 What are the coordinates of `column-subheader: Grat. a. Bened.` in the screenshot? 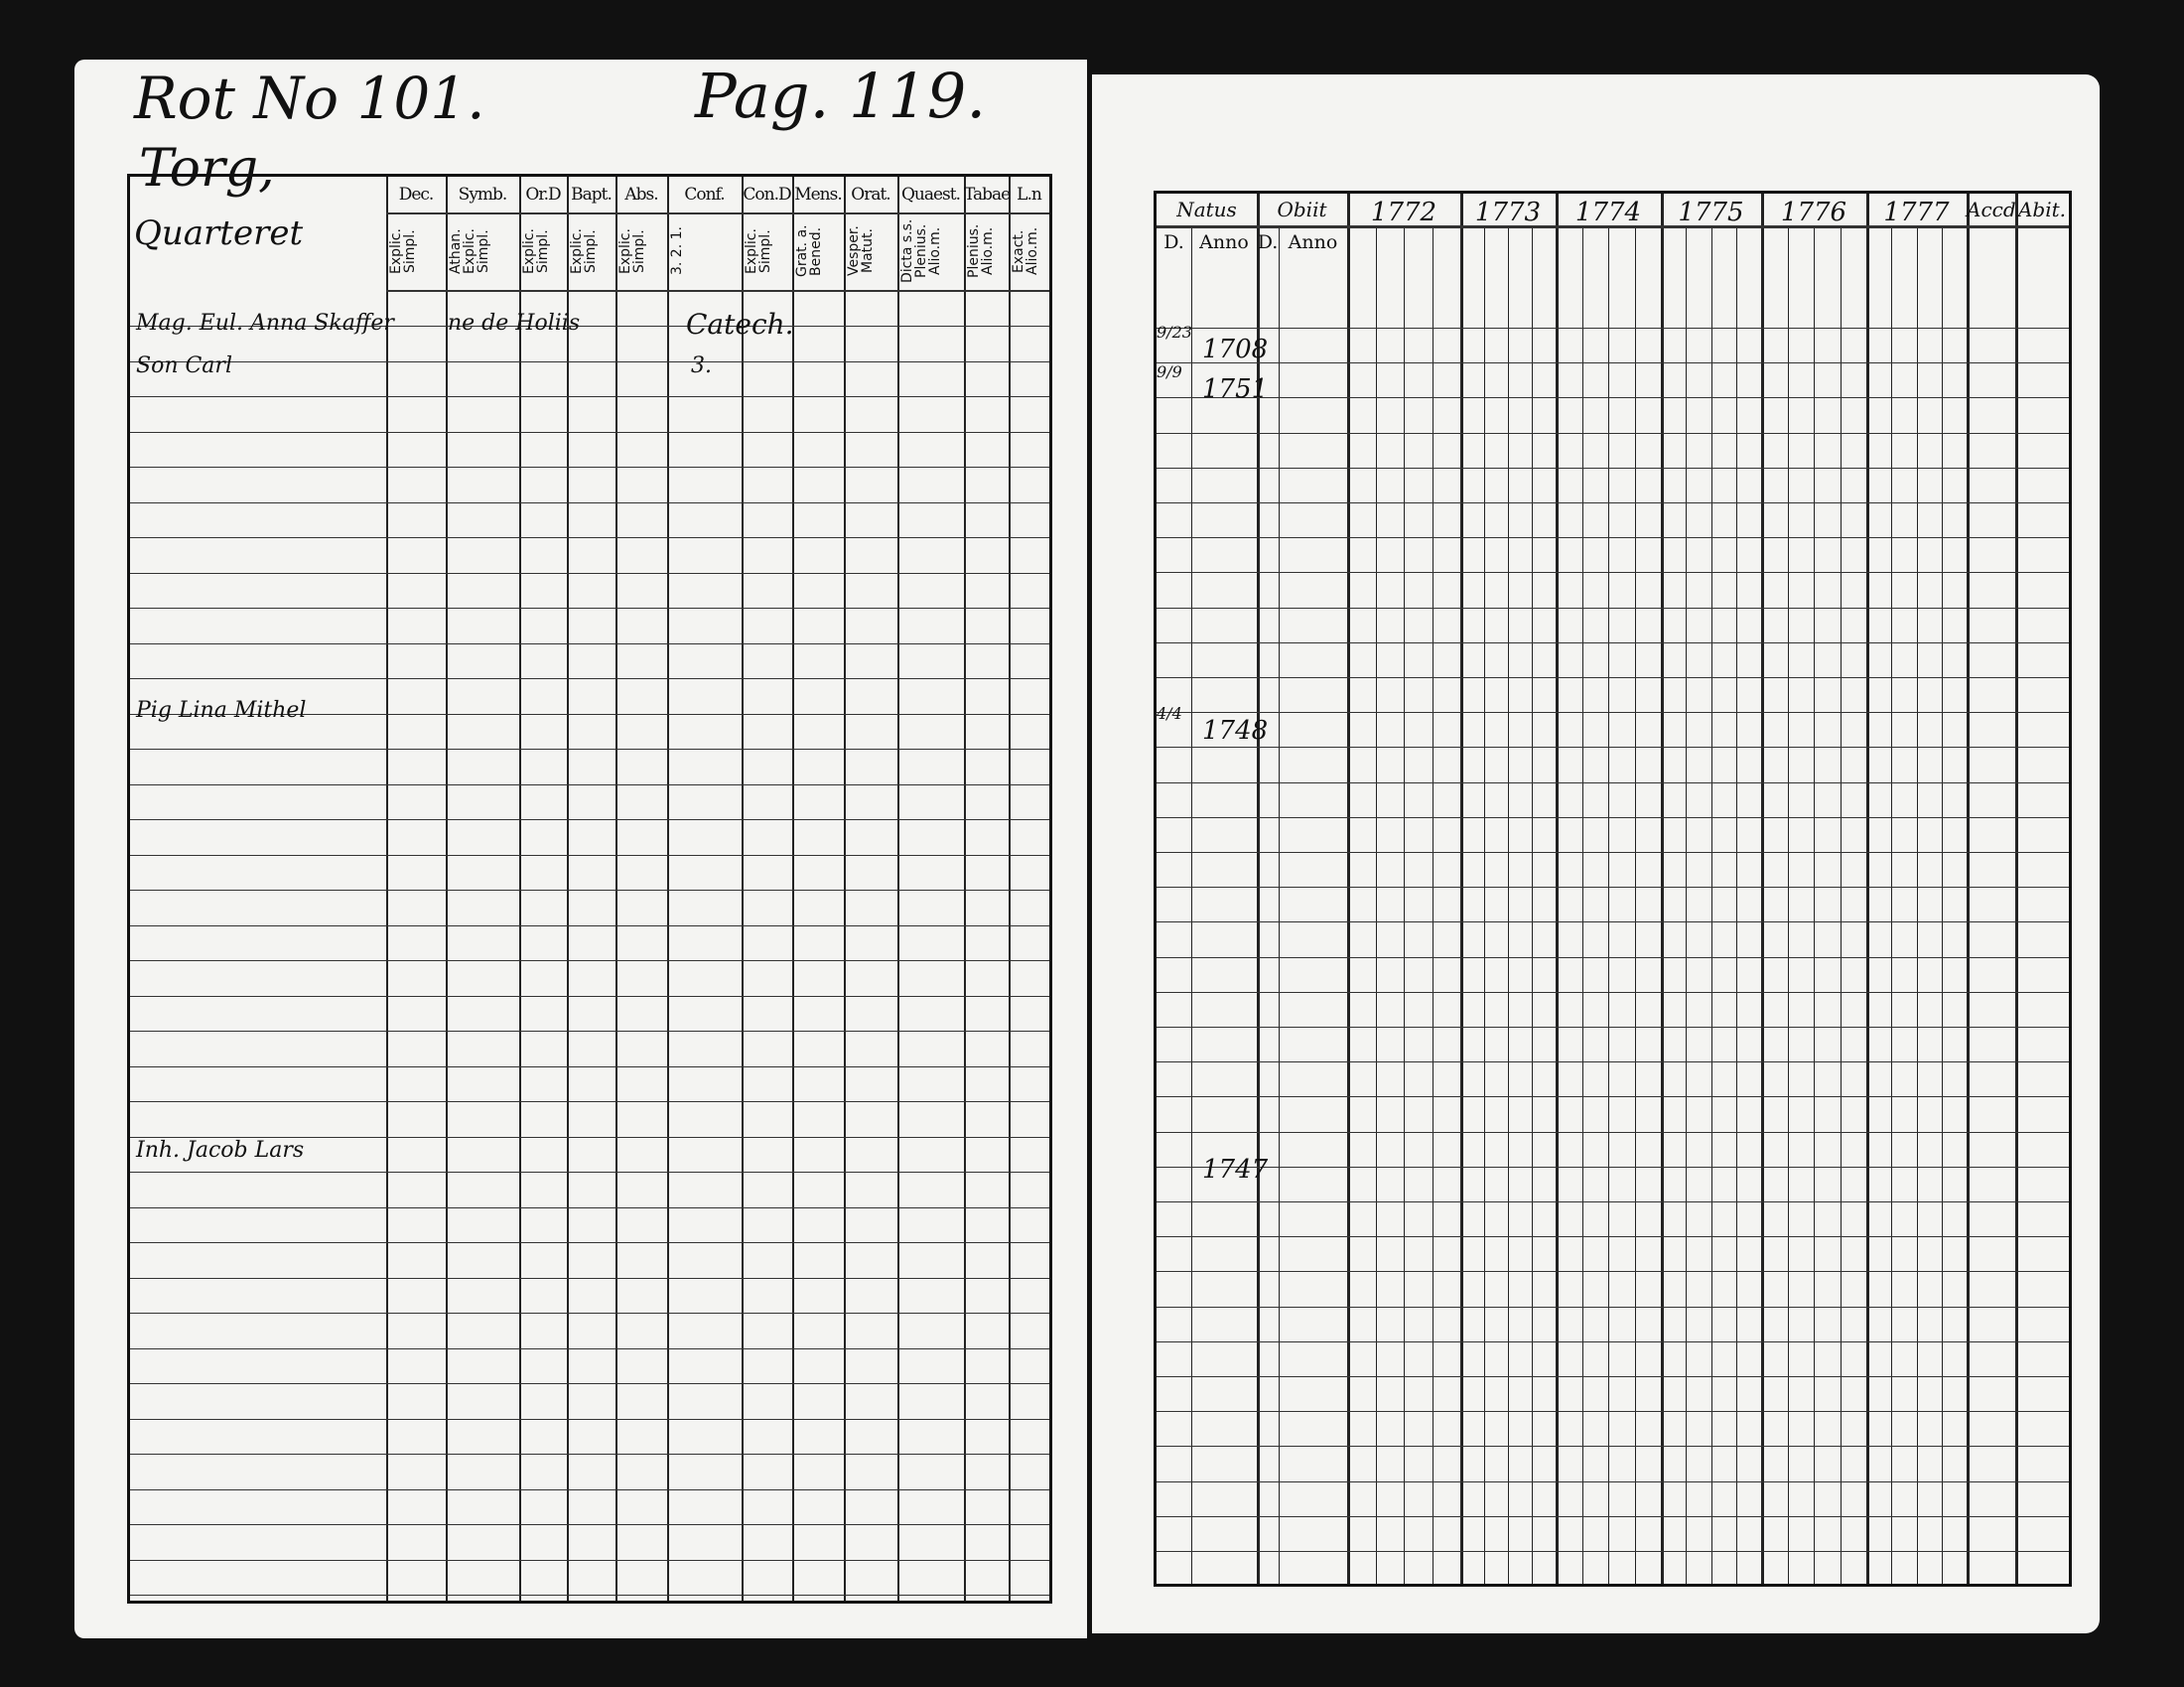 It's located at (809, 251).